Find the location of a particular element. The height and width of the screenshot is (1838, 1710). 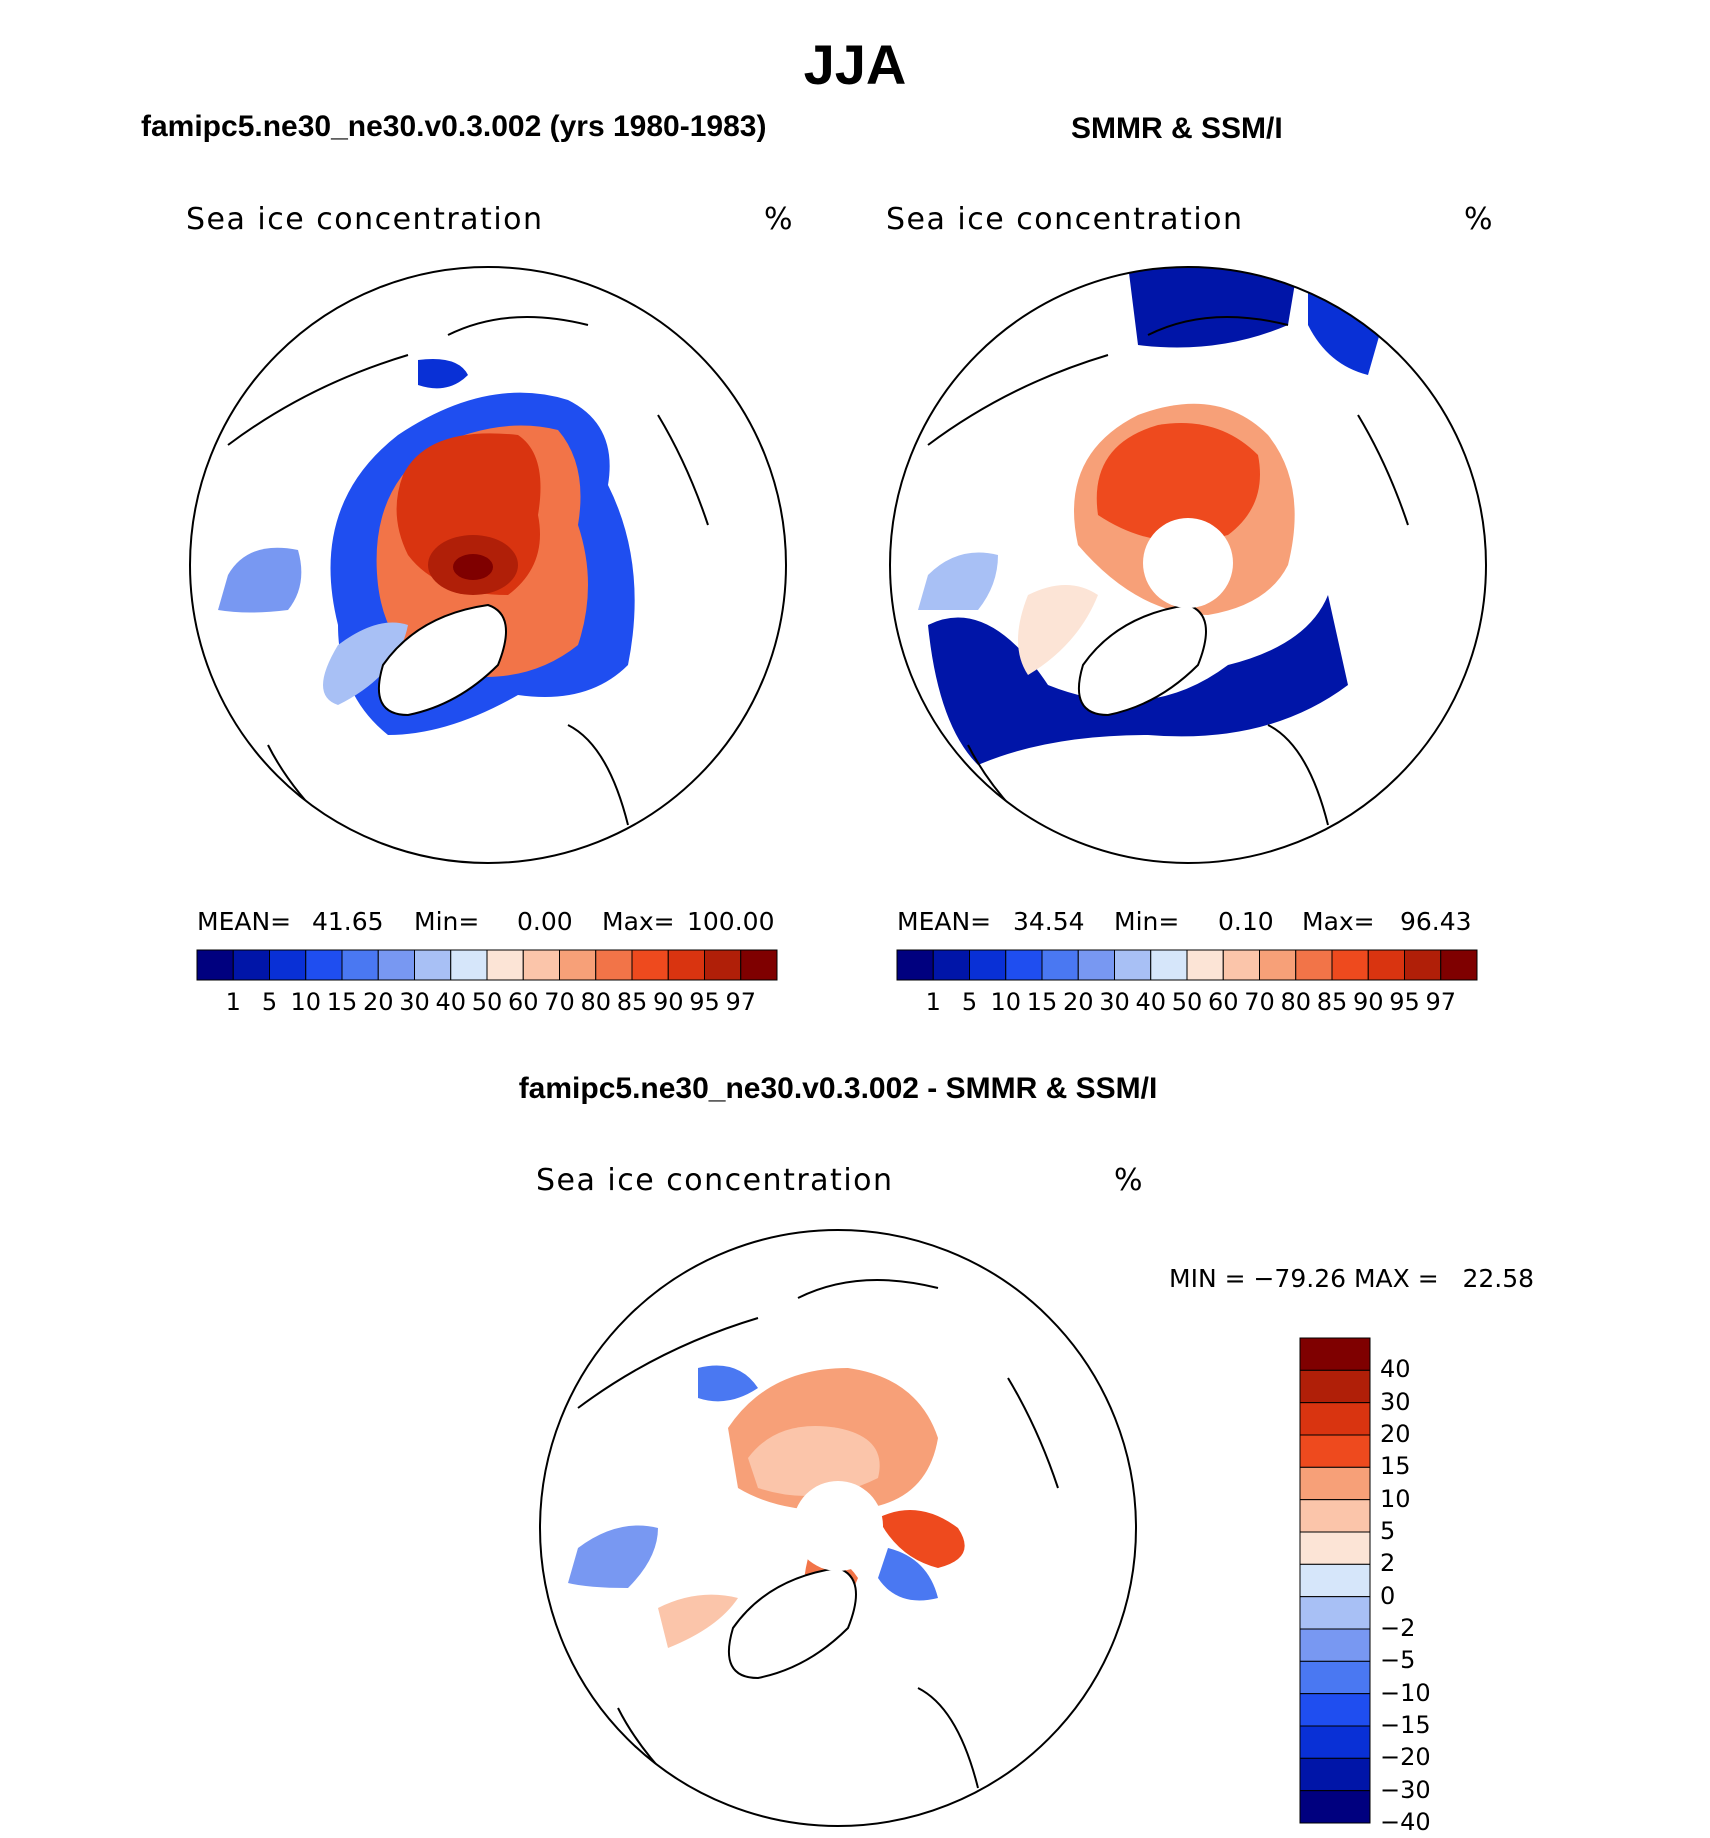

panel-1-colorbar-tick-label: 30 is located at coordinates (414, 1002).